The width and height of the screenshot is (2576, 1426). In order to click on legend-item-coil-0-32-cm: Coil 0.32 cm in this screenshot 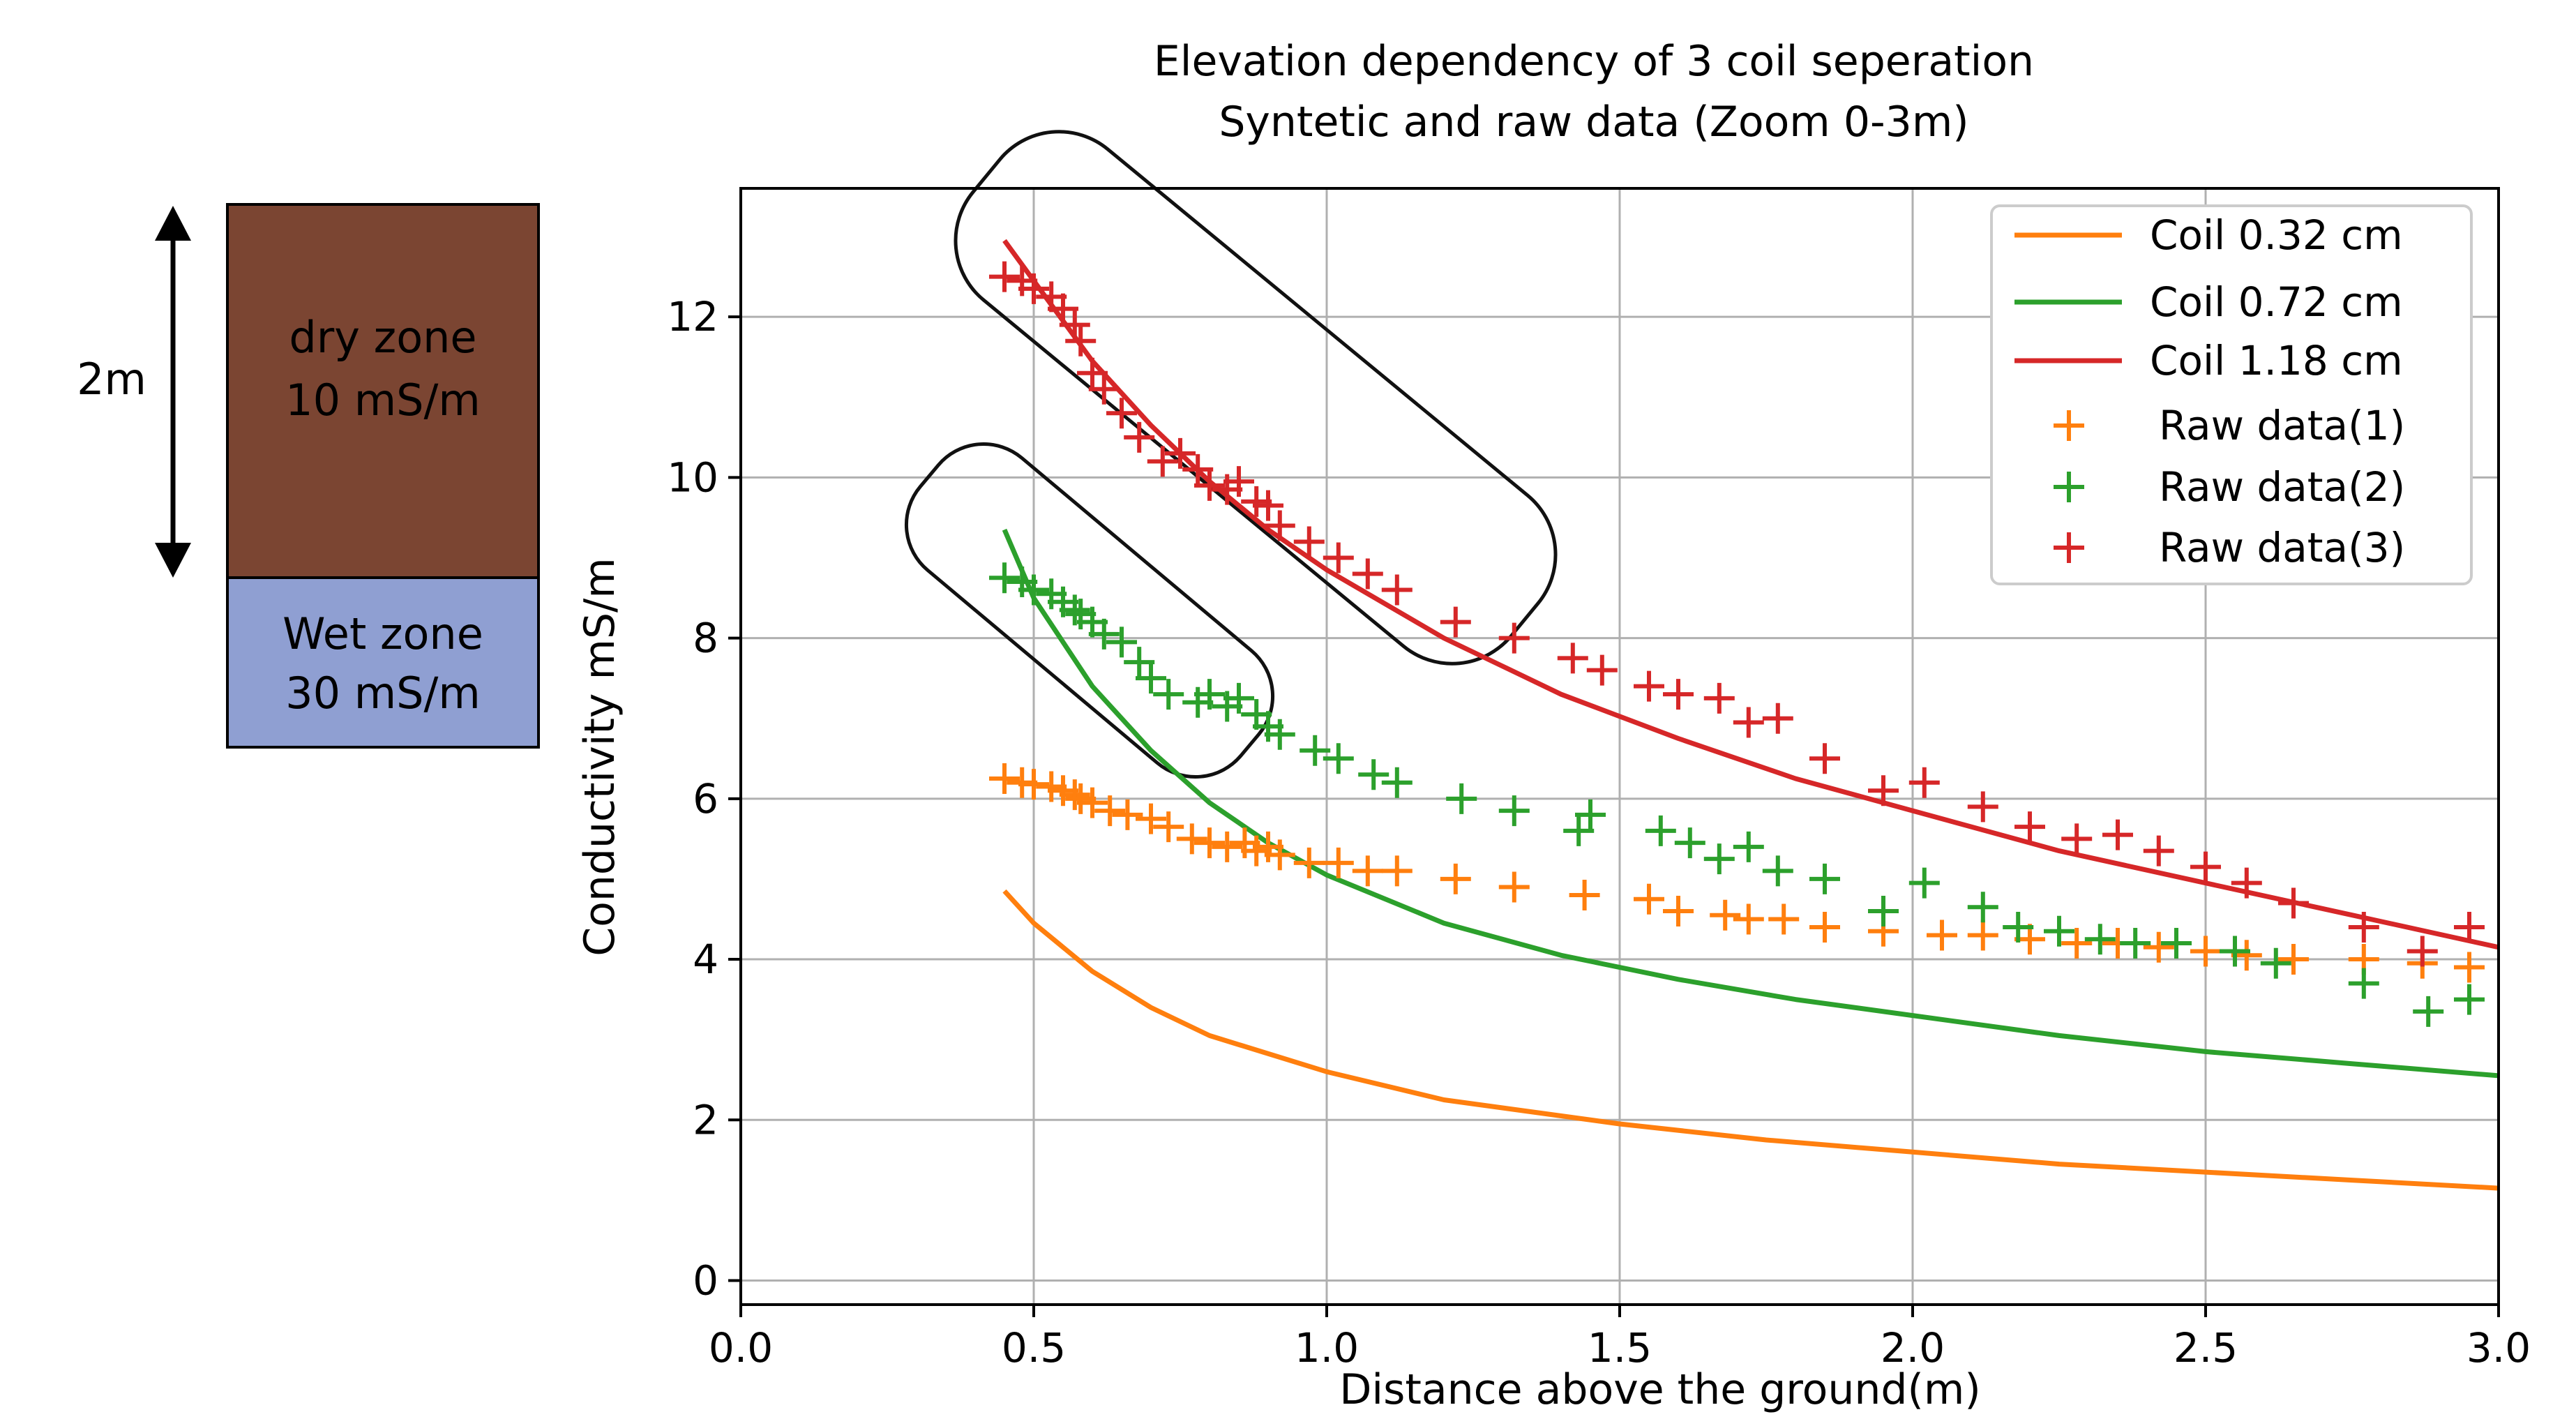, I will do `click(2208, 235)`.